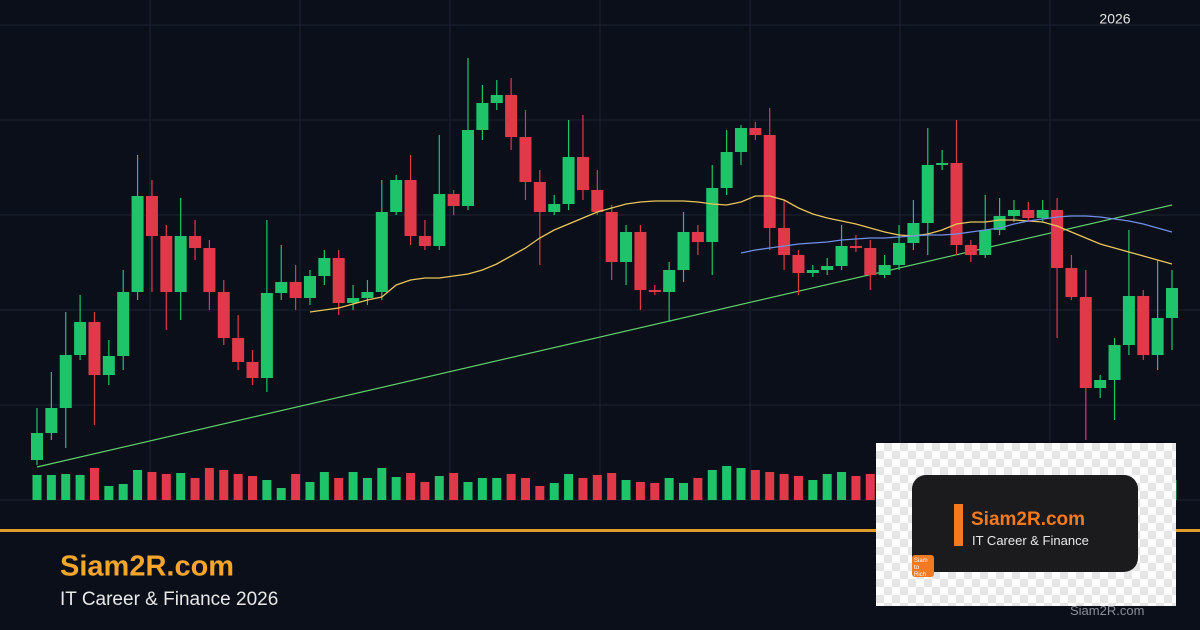  What do you see at coordinates (958, 525) in the screenshot?
I see `logo-bar` at bounding box center [958, 525].